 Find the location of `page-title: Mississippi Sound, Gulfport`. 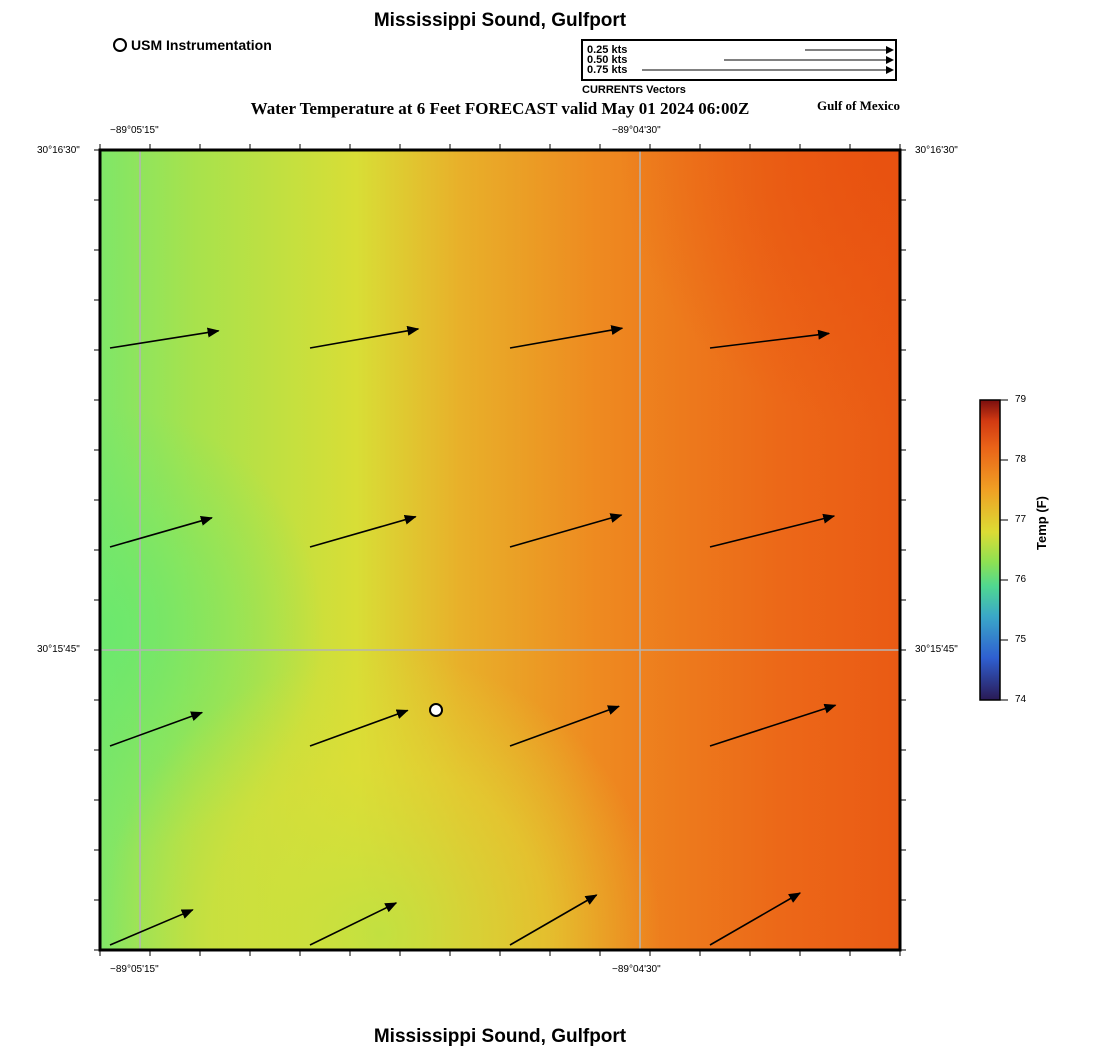

page-title: Mississippi Sound, Gulfport is located at coordinates (500, 20).